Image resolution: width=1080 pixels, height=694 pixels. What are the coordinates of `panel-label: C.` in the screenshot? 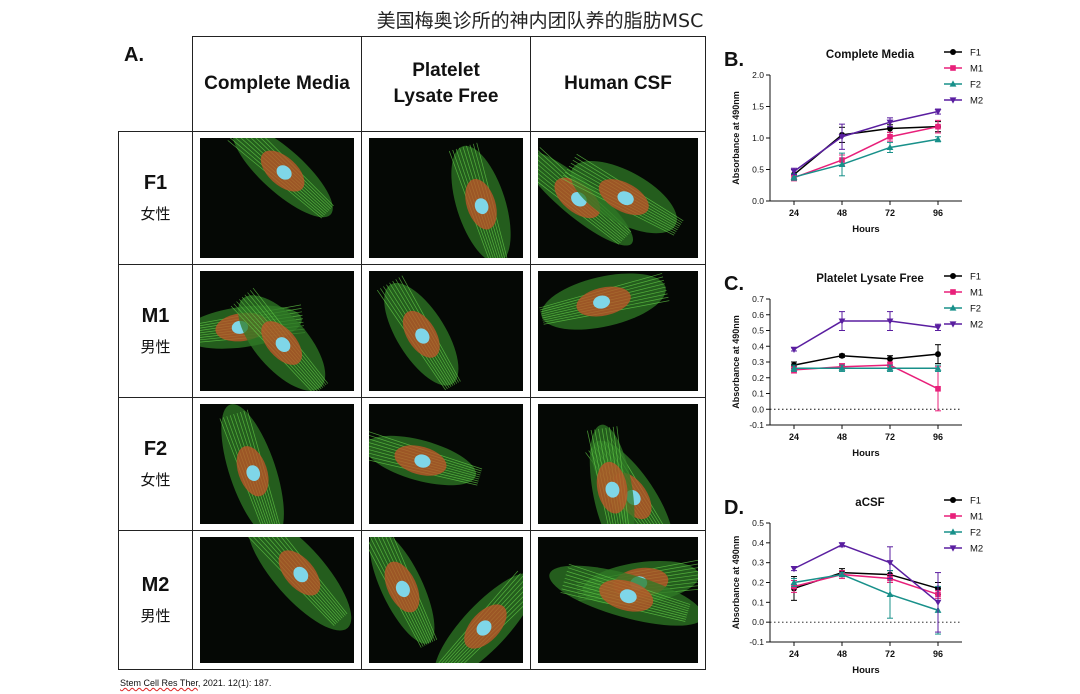 It's located at (734, 284).